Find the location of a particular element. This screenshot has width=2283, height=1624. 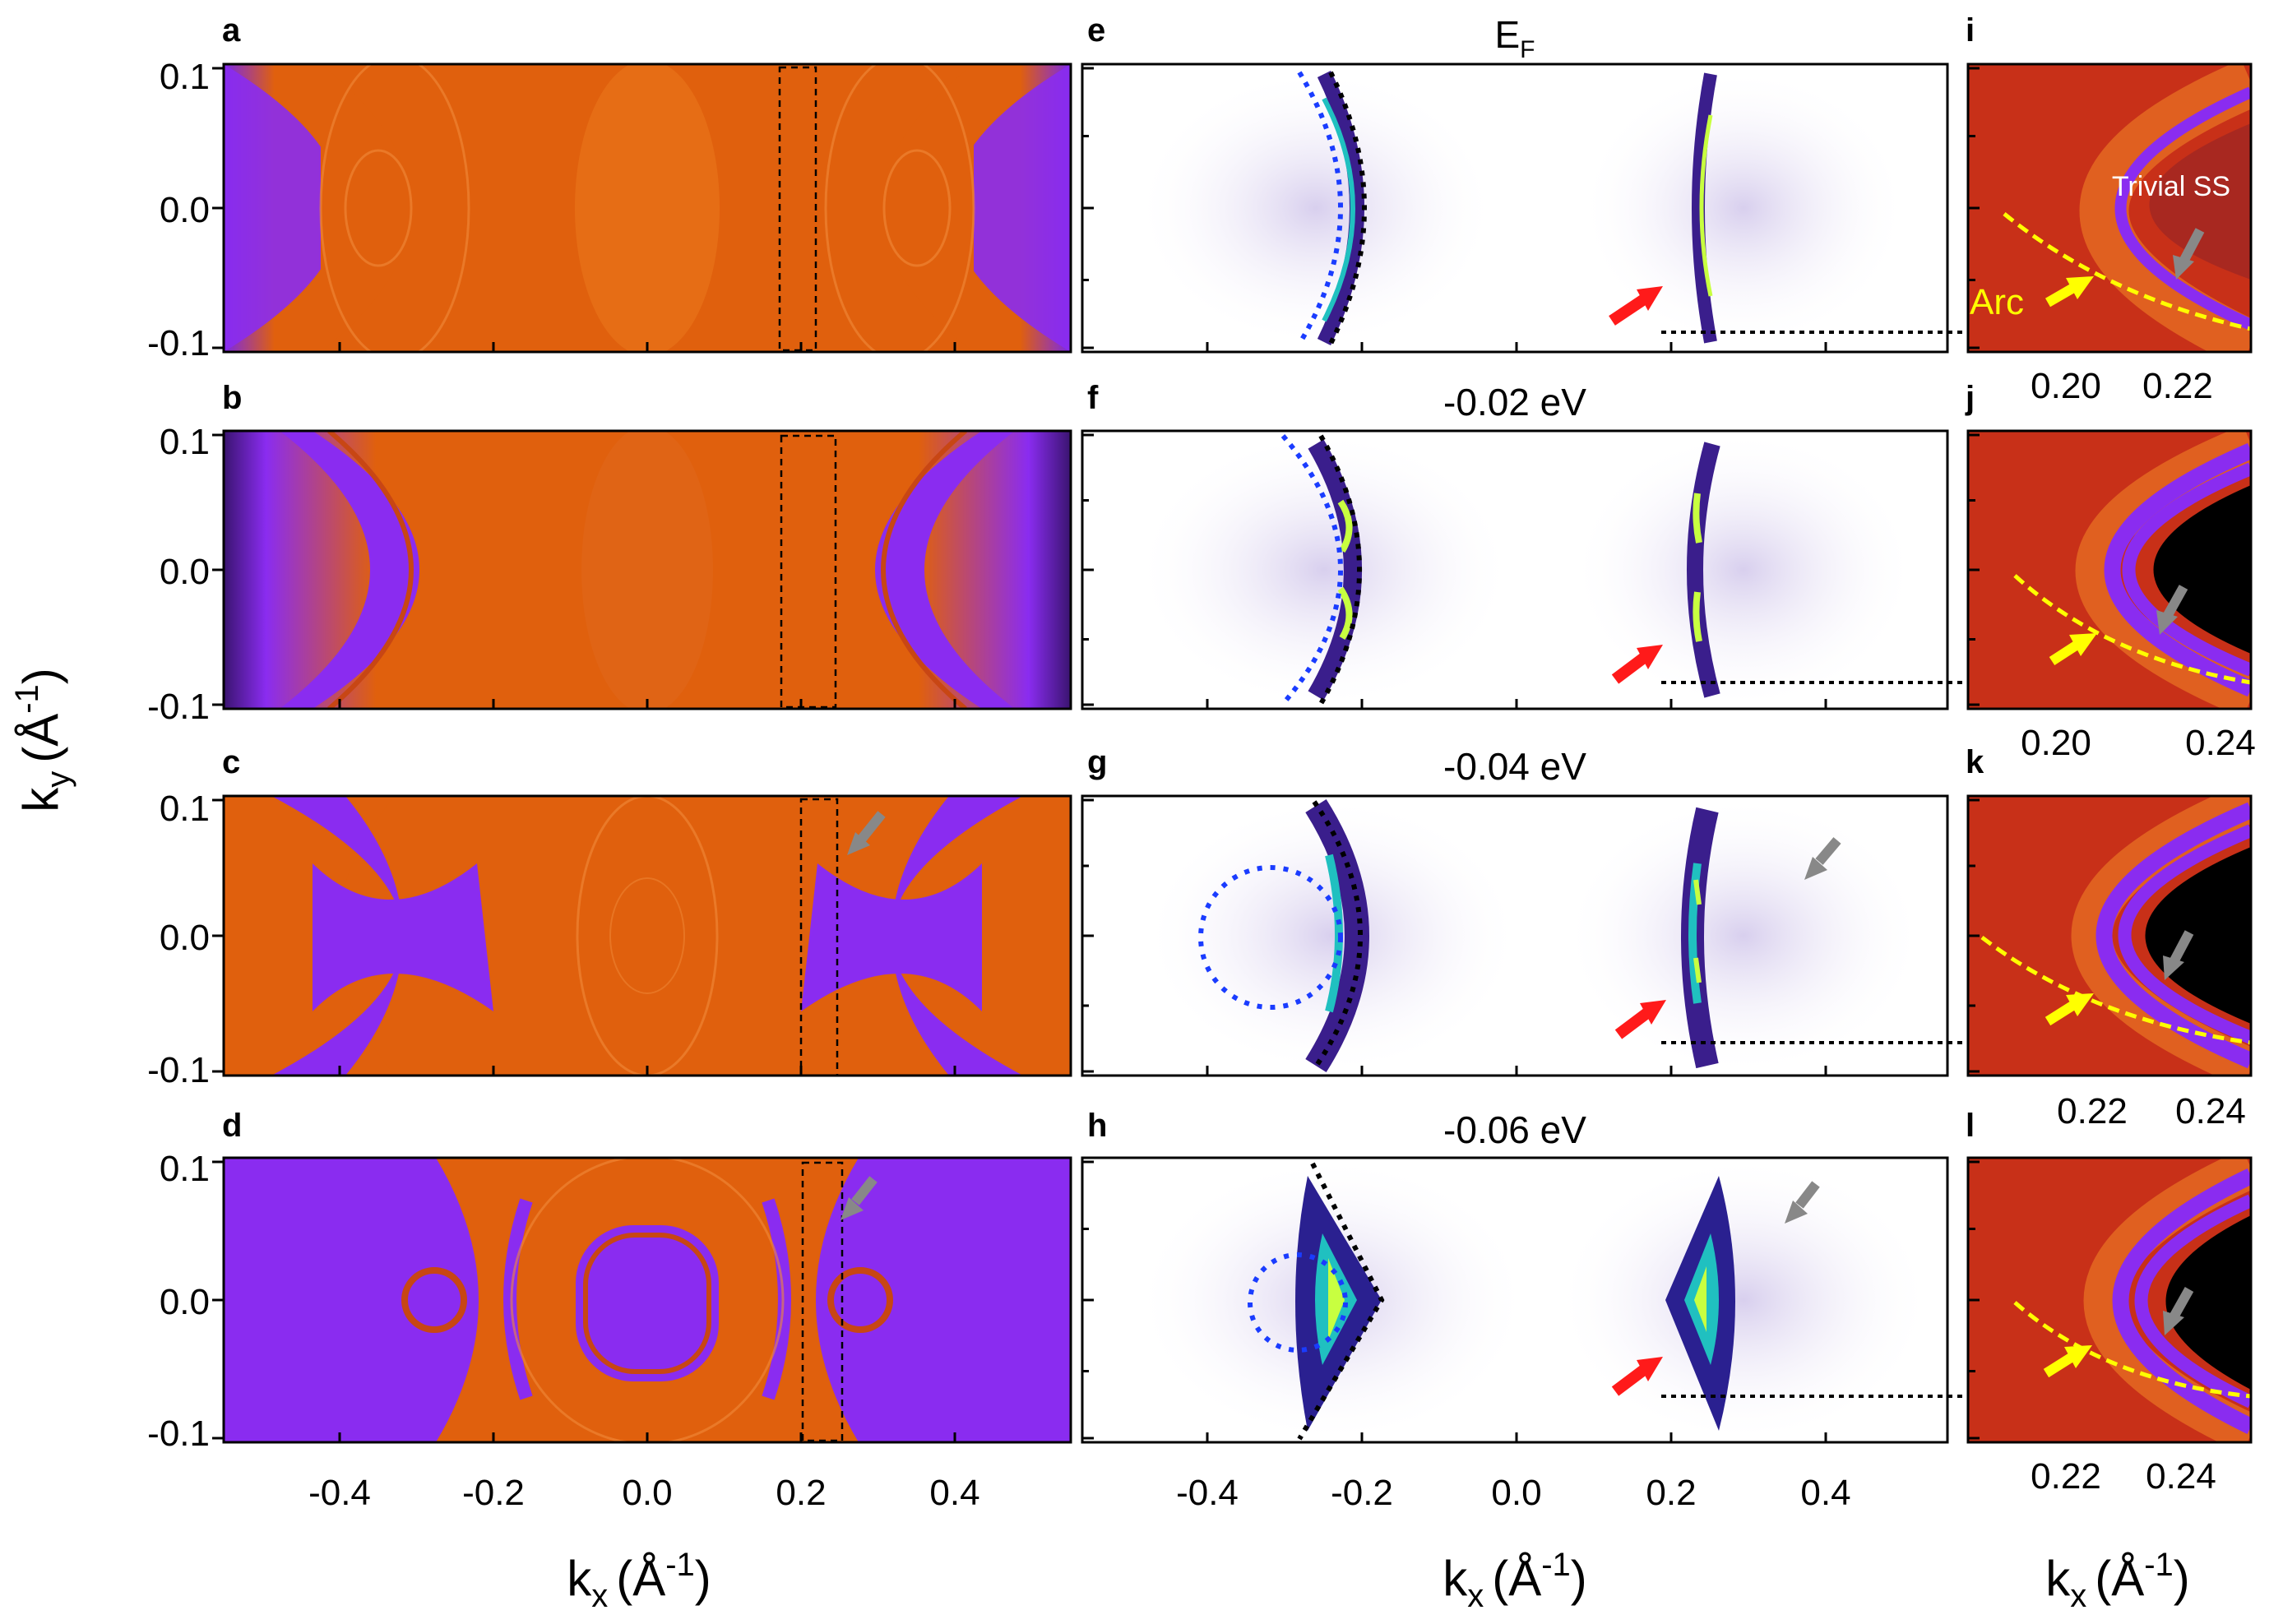

panel-letter-c: c is located at coordinates (231, 762).